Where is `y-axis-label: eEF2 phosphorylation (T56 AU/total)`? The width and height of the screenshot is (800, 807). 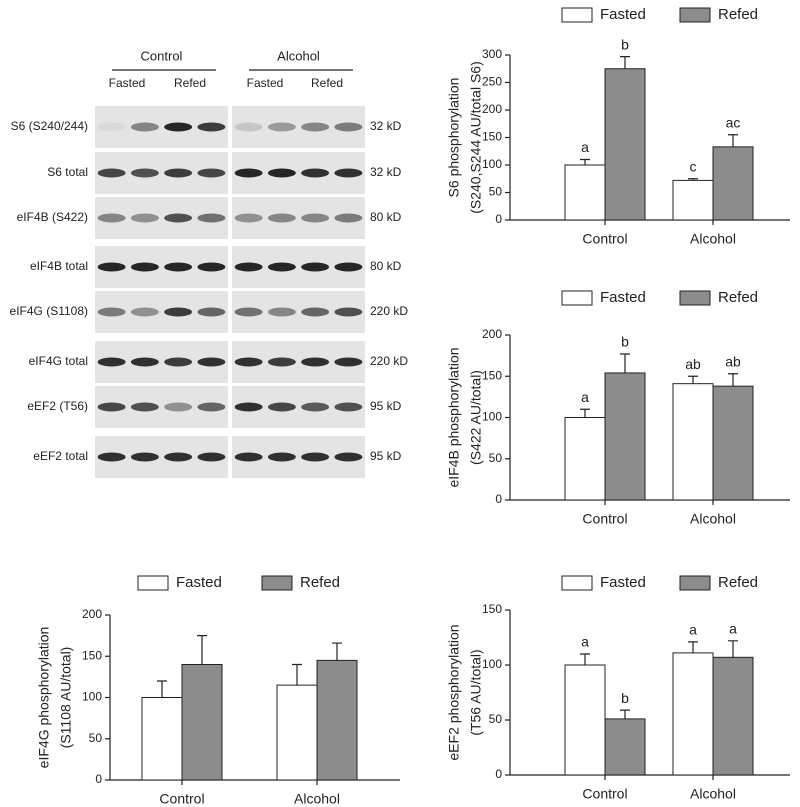
y-axis-label: eEF2 phosphorylation (T56 AU/total) is located at coordinates (465, 692).